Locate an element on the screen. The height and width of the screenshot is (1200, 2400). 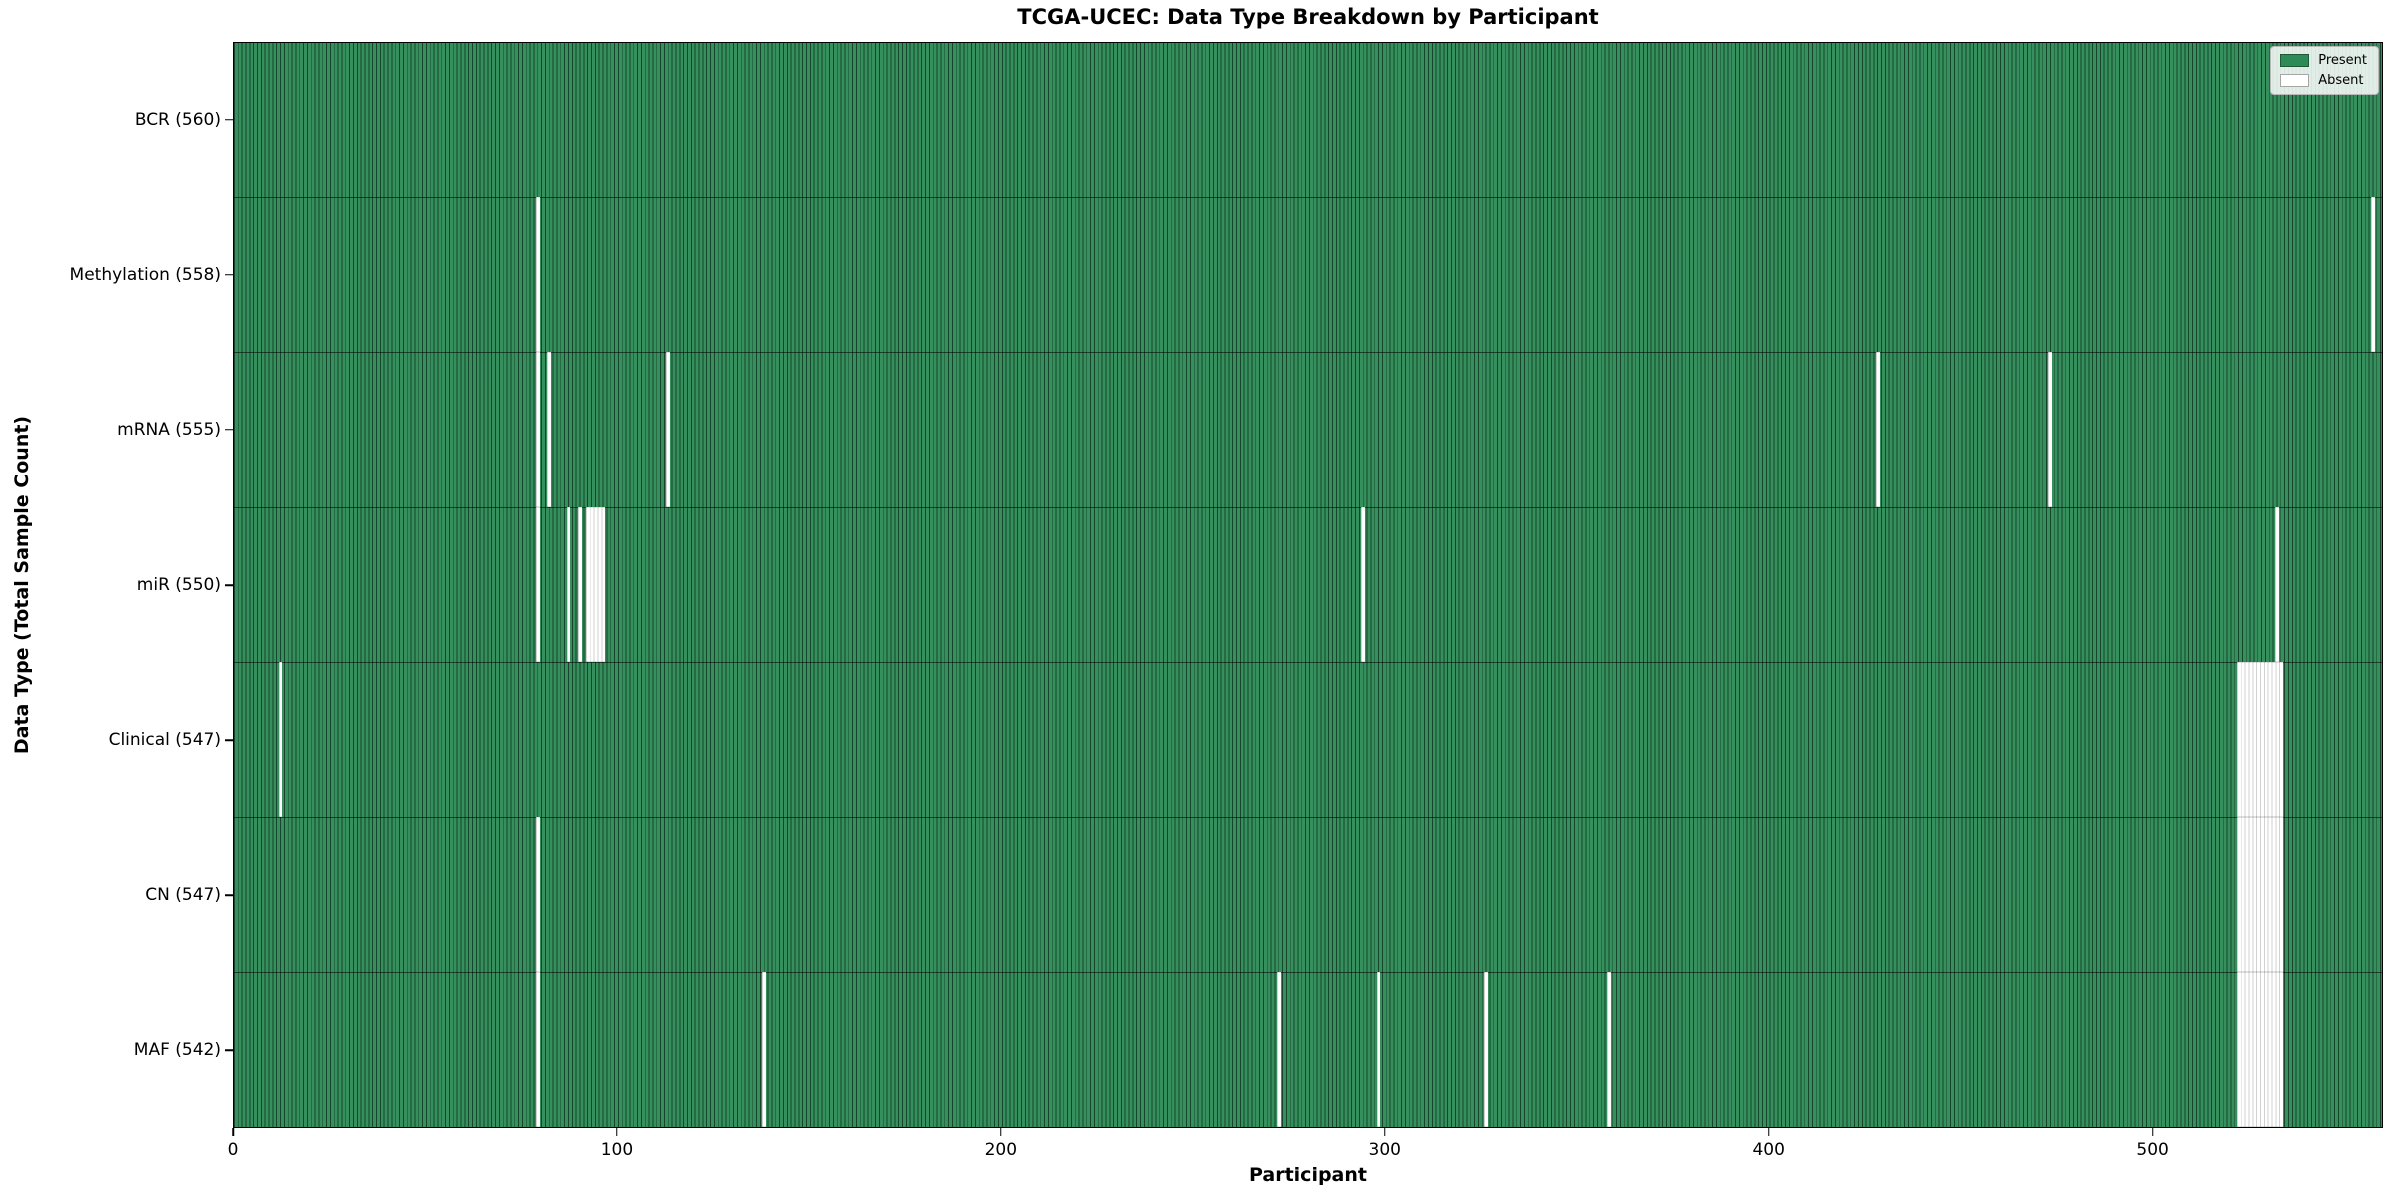
x-tick-label: 400 is located at coordinates (1768, 1150).